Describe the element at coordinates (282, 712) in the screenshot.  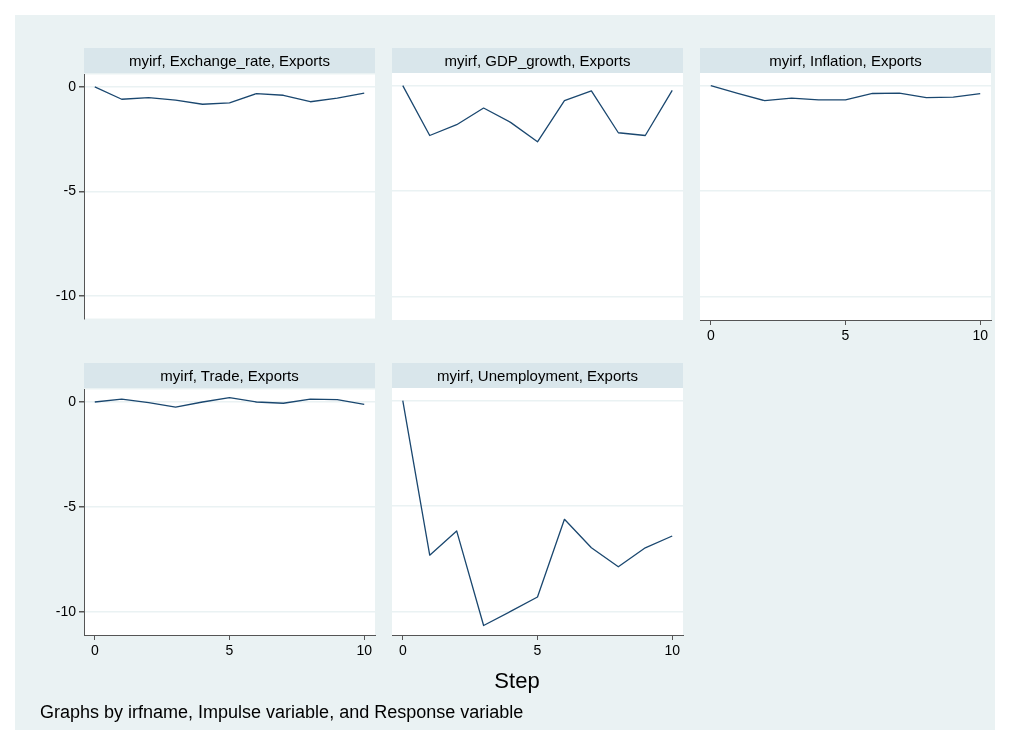
I see `text: Graphs by irfname, Impulse variable, and Response variable` at that location.